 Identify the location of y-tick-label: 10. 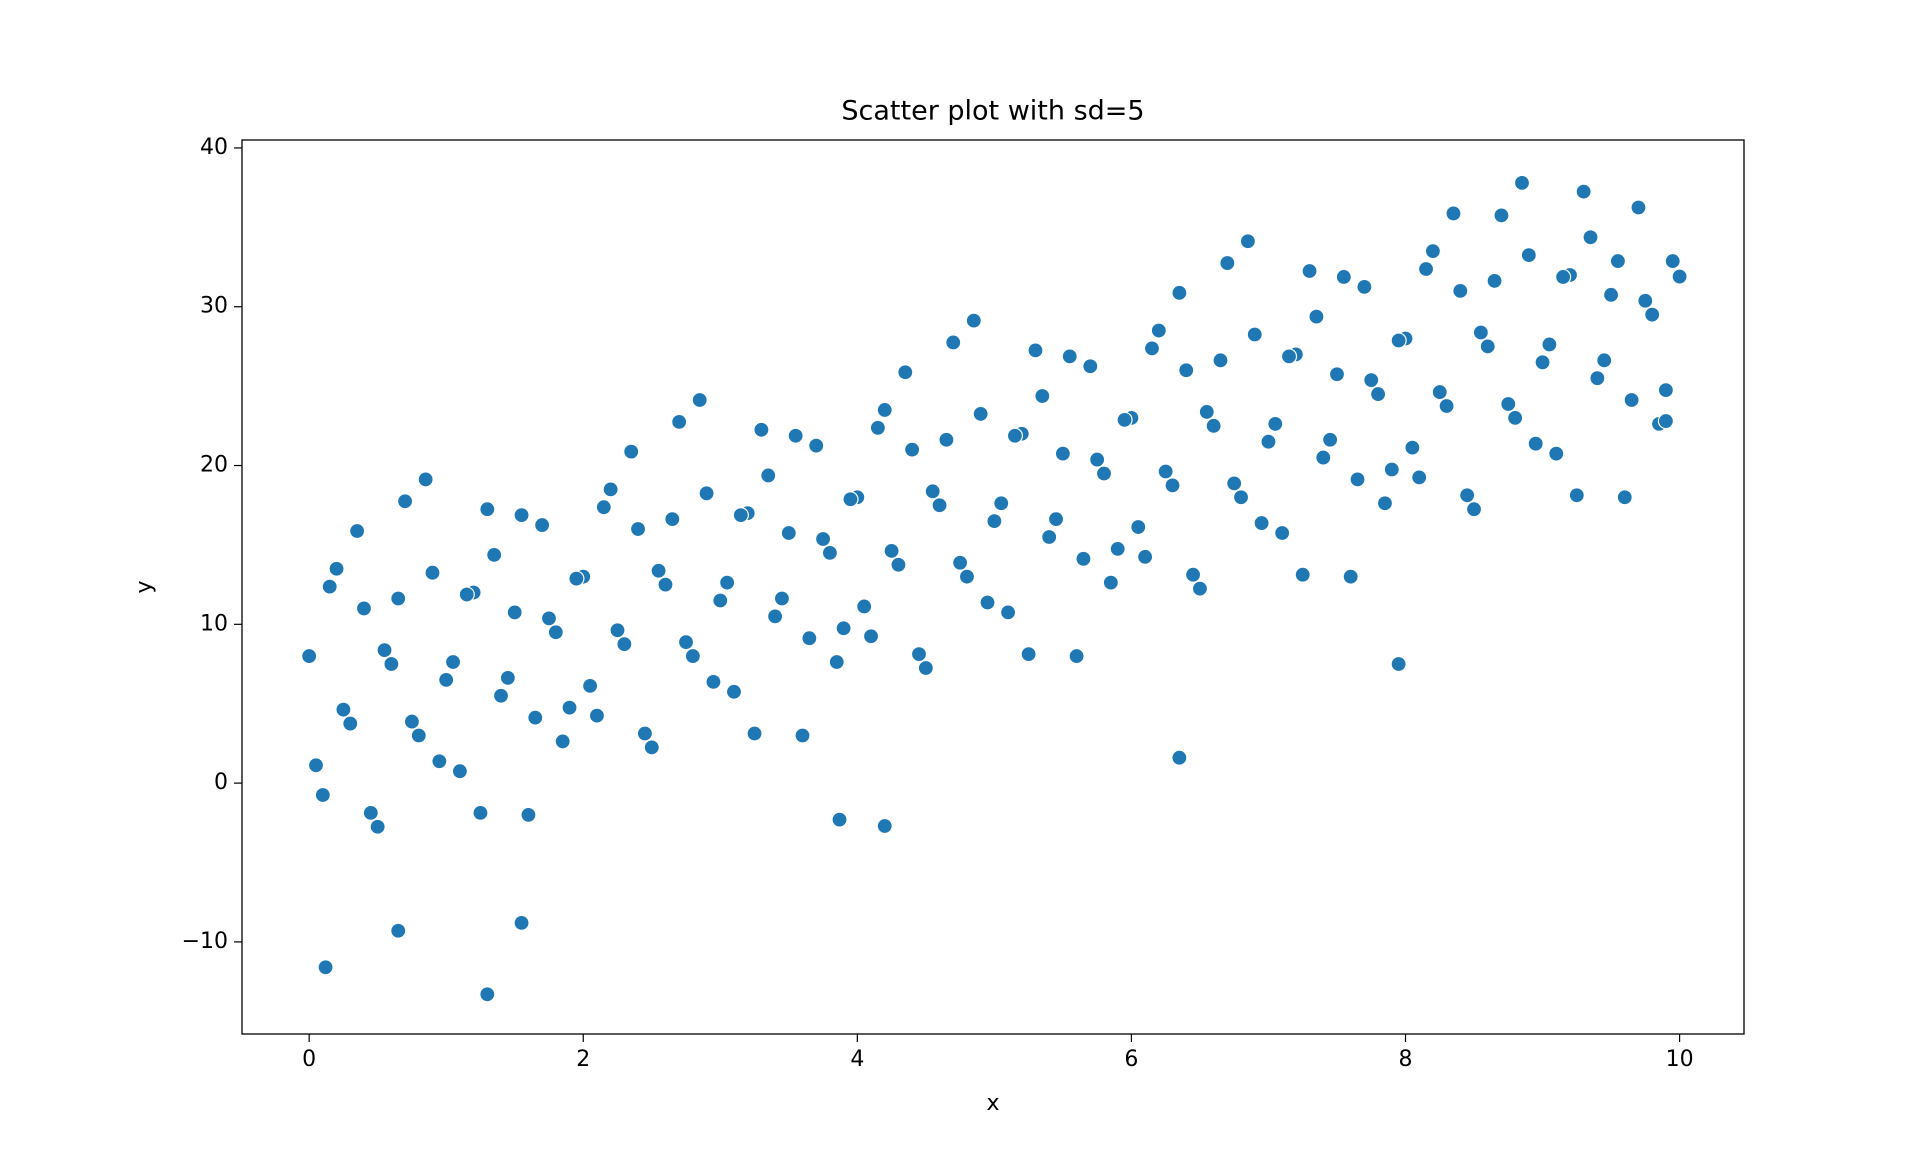
(214, 623).